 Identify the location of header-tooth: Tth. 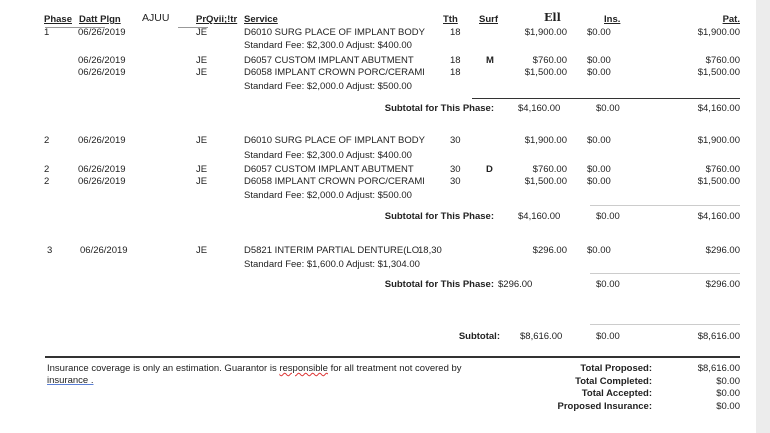
(450, 19).